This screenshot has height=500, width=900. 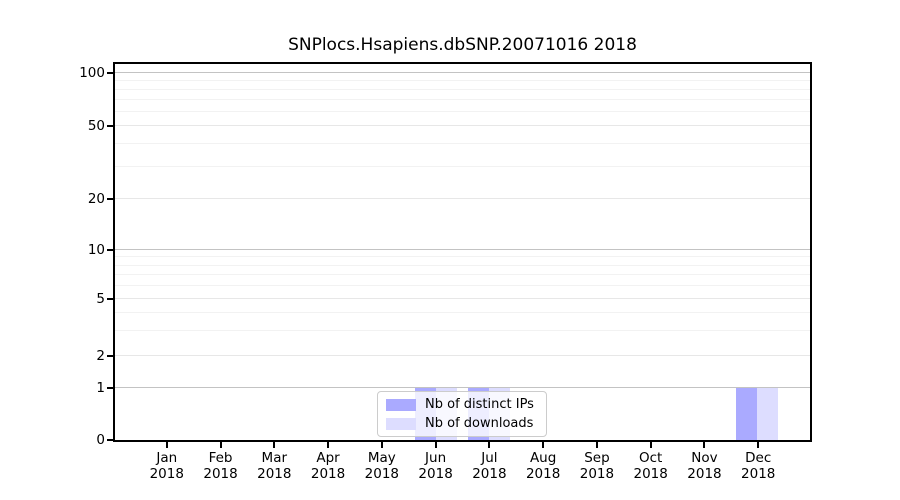 I want to click on x-tick-month: Feb, so click(x=220, y=458).